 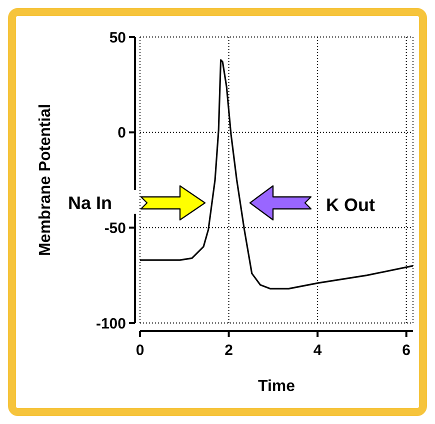 What do you see at coordinates (45, 180) in the screenshot?
I see `y-axis-title: Membrane Potential` at bounding box center [45, 180].